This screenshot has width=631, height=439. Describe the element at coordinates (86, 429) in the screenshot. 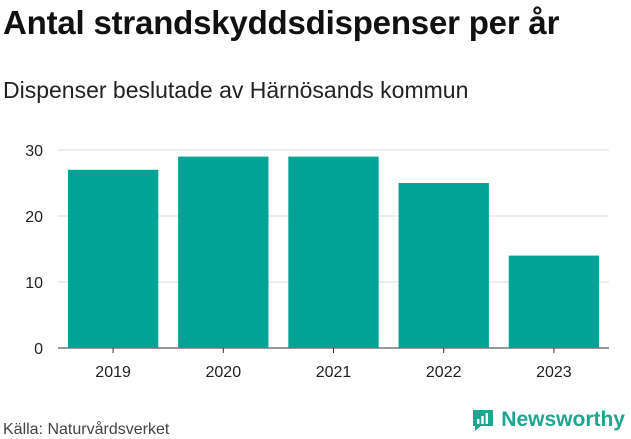

I see `source-label: Källa: Naturvårdsverket` at that location.